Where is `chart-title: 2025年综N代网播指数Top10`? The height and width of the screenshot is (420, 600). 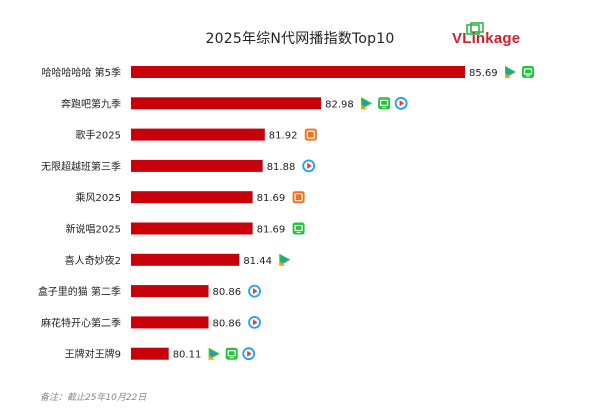
chart-title: 2025年综N代网播指数Top10 is located at coordinates (300, 39).